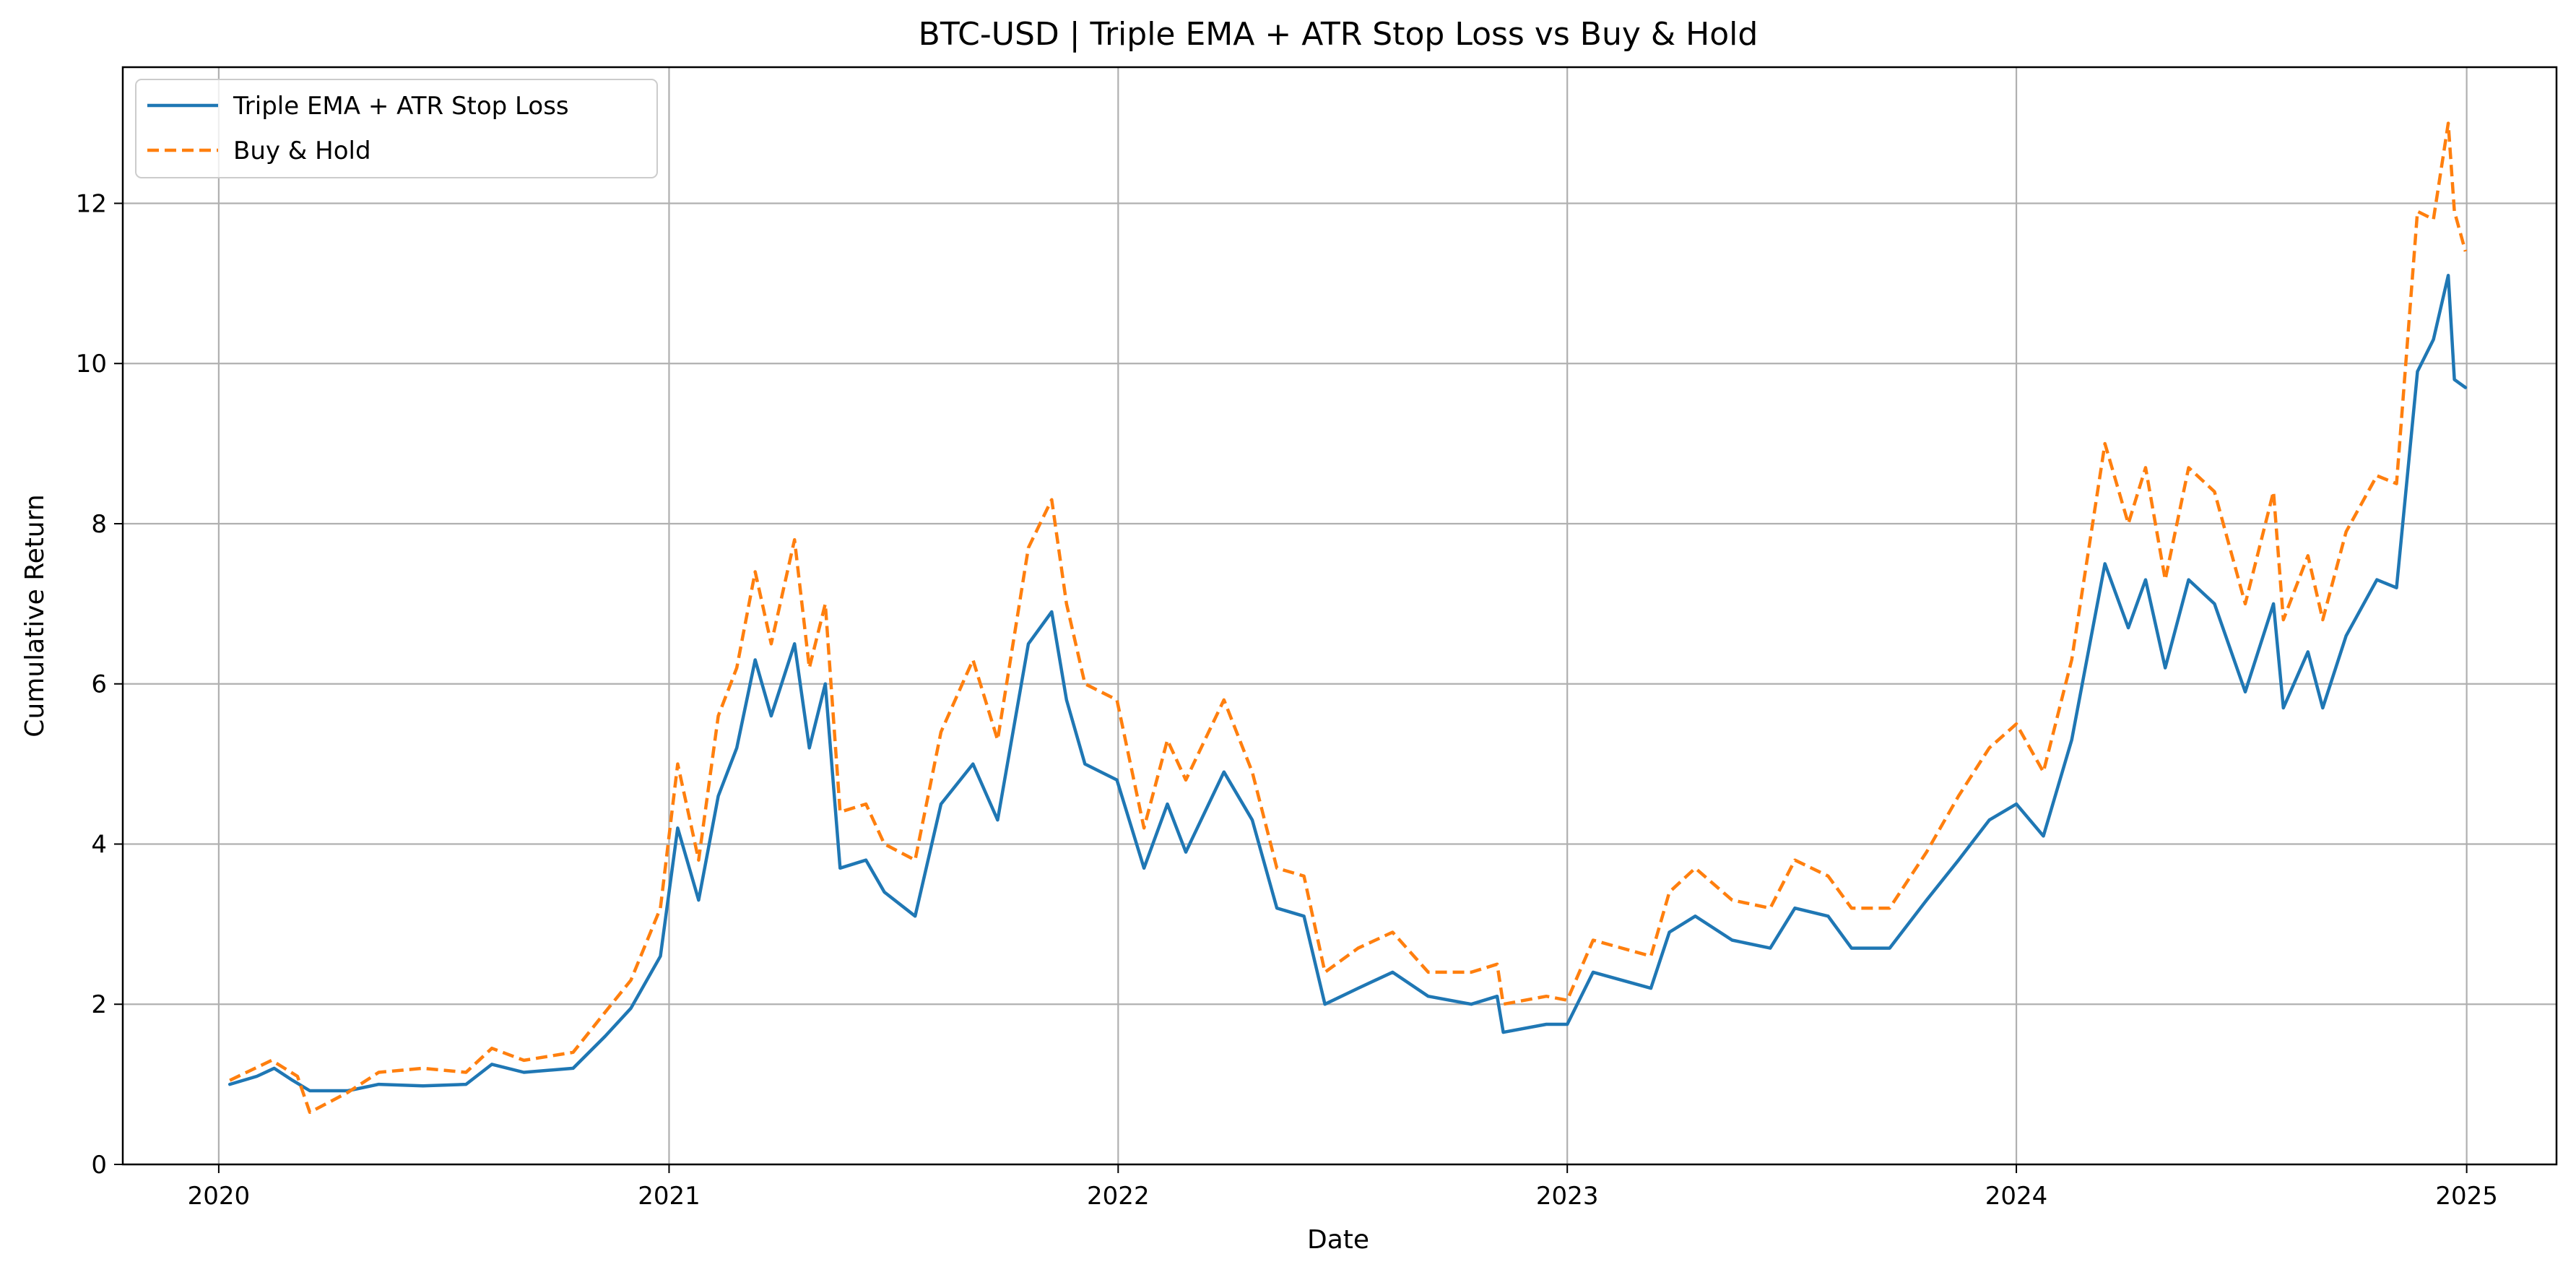  What do you see at coordinates (2016, 1196) in the screenshot?
I see `x-tick-label: 2024` at bounding box center [2016, 1196].